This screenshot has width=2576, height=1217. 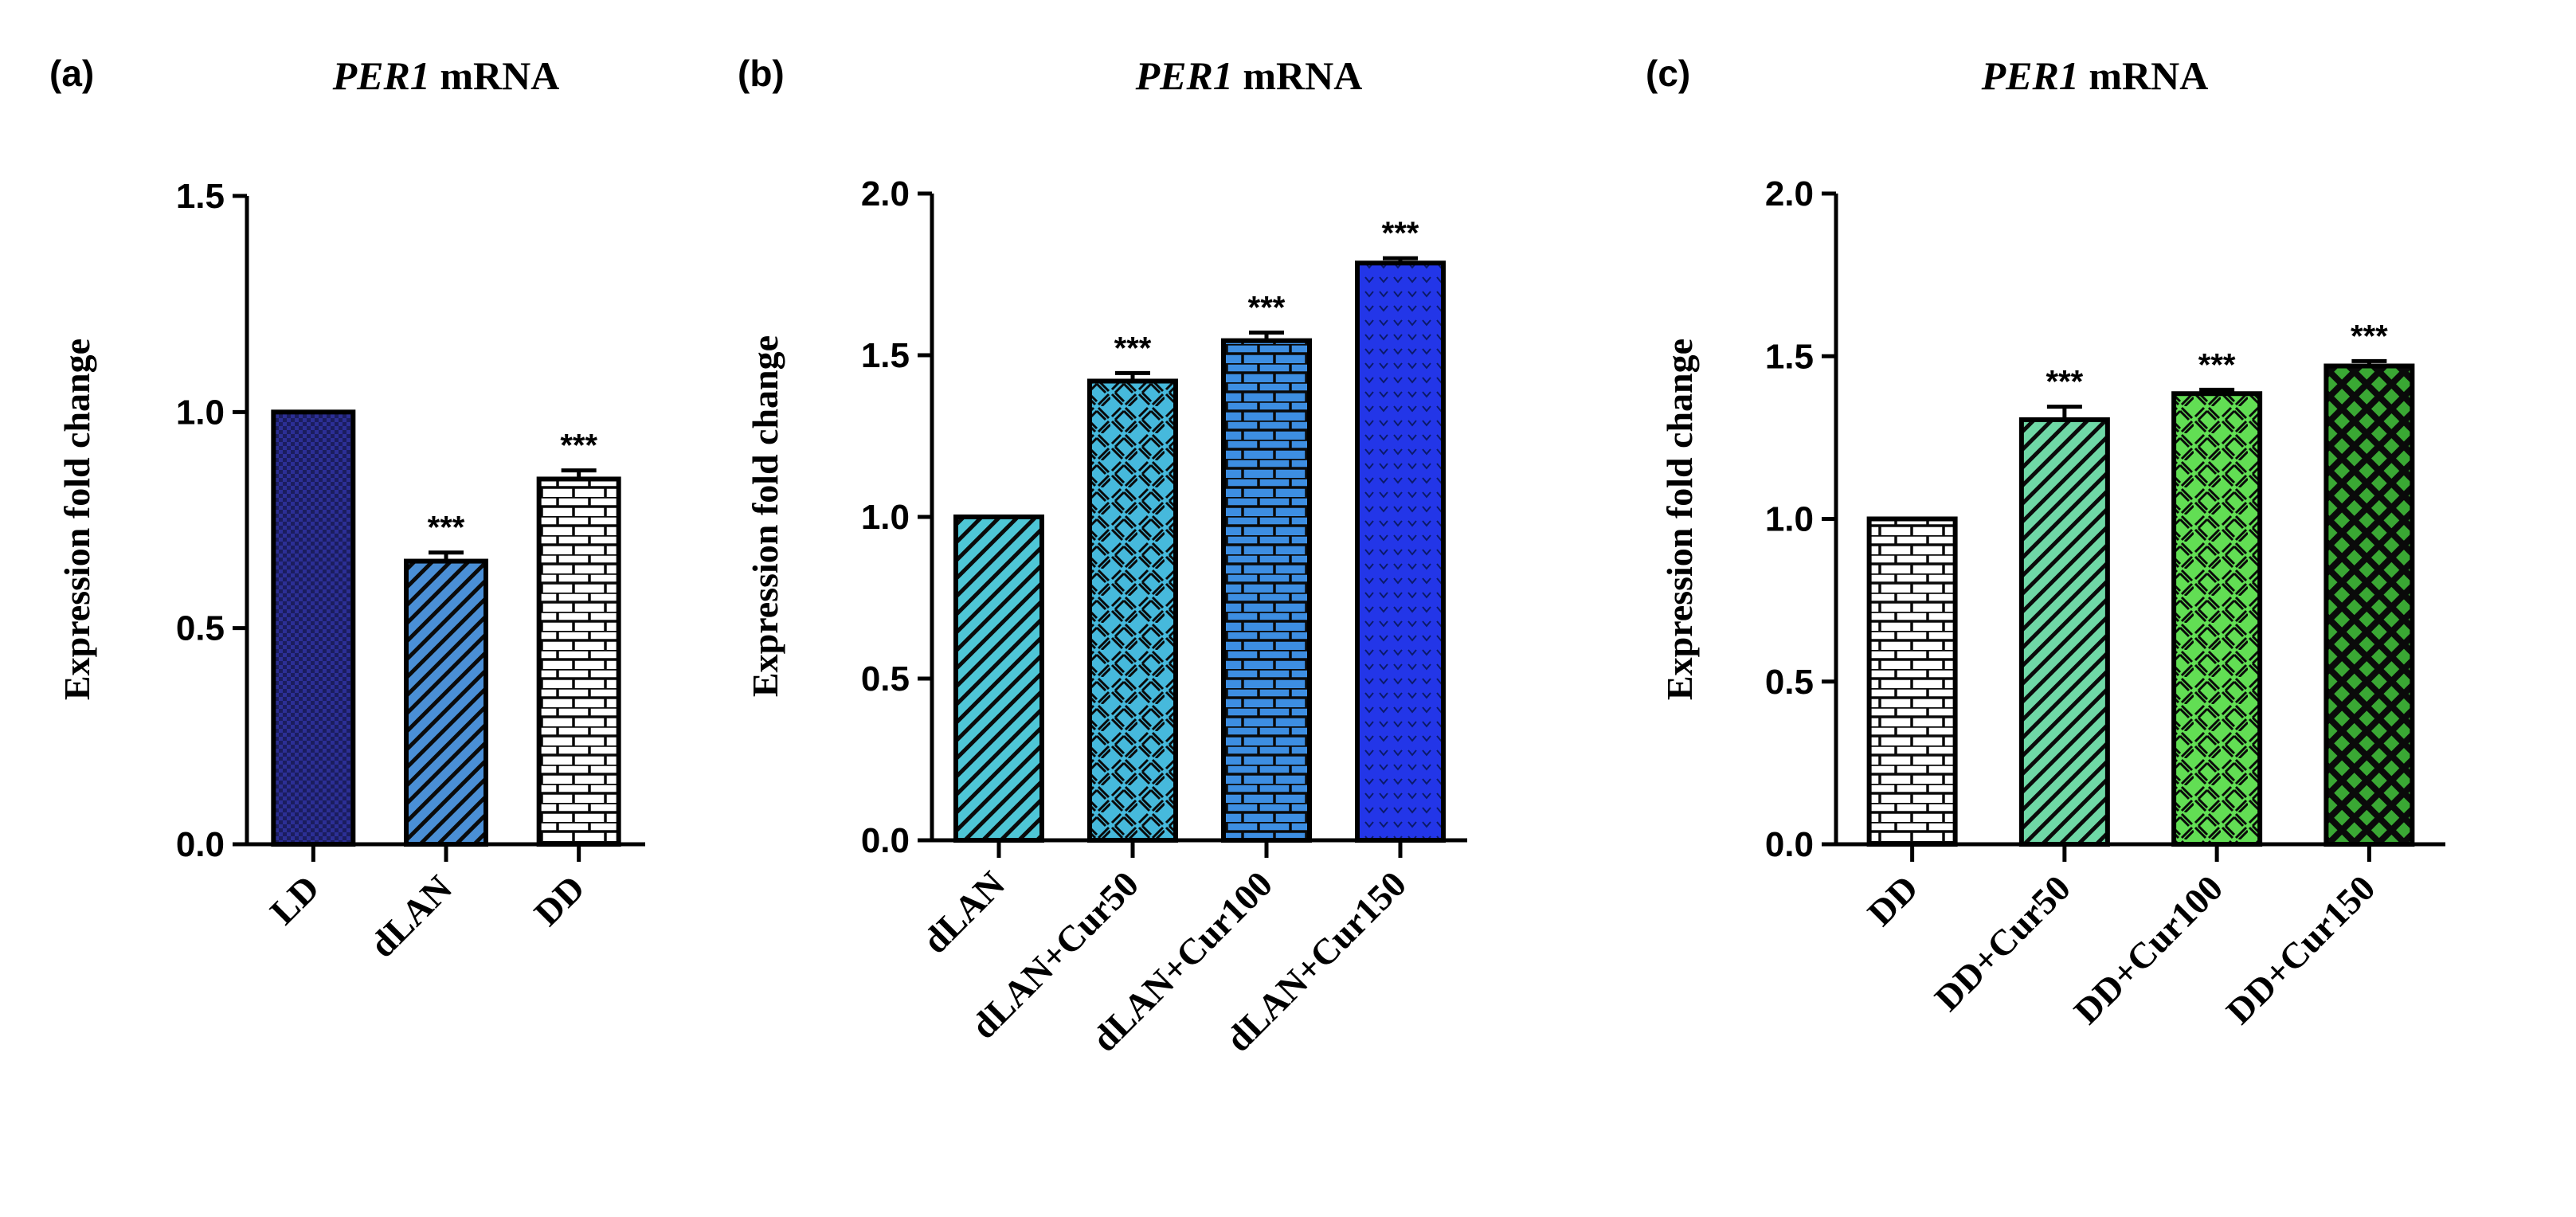 I want to click on bar-dlan-cur150, so click(x=1400, y=551).